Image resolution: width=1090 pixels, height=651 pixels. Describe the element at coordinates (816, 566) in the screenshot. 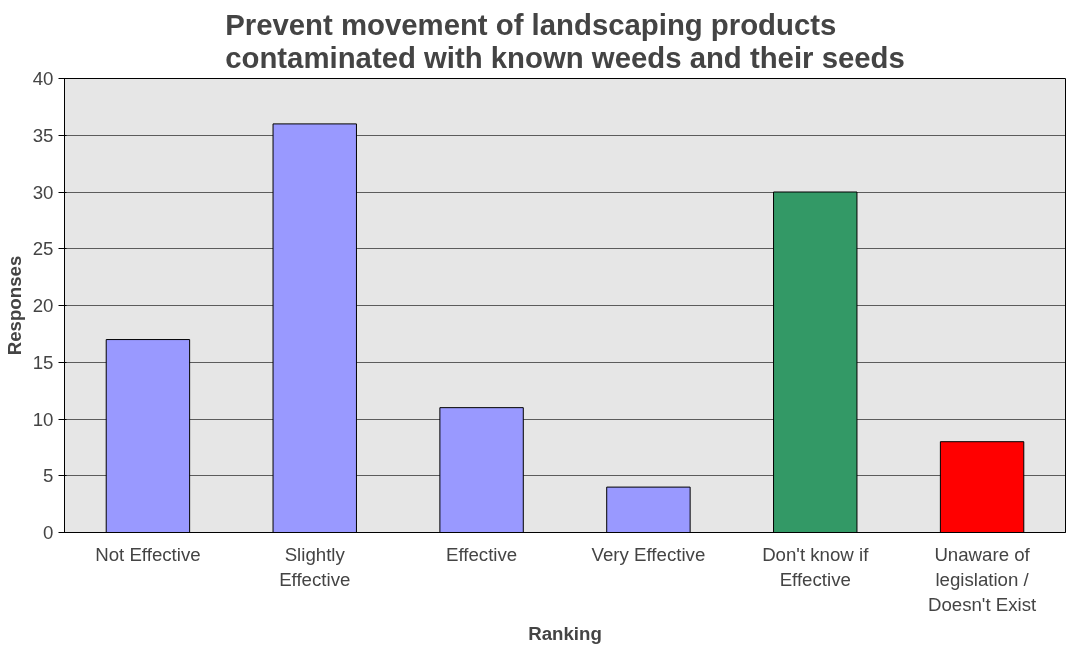

I see `x-tick-label: Don't know if Effective` at that location.